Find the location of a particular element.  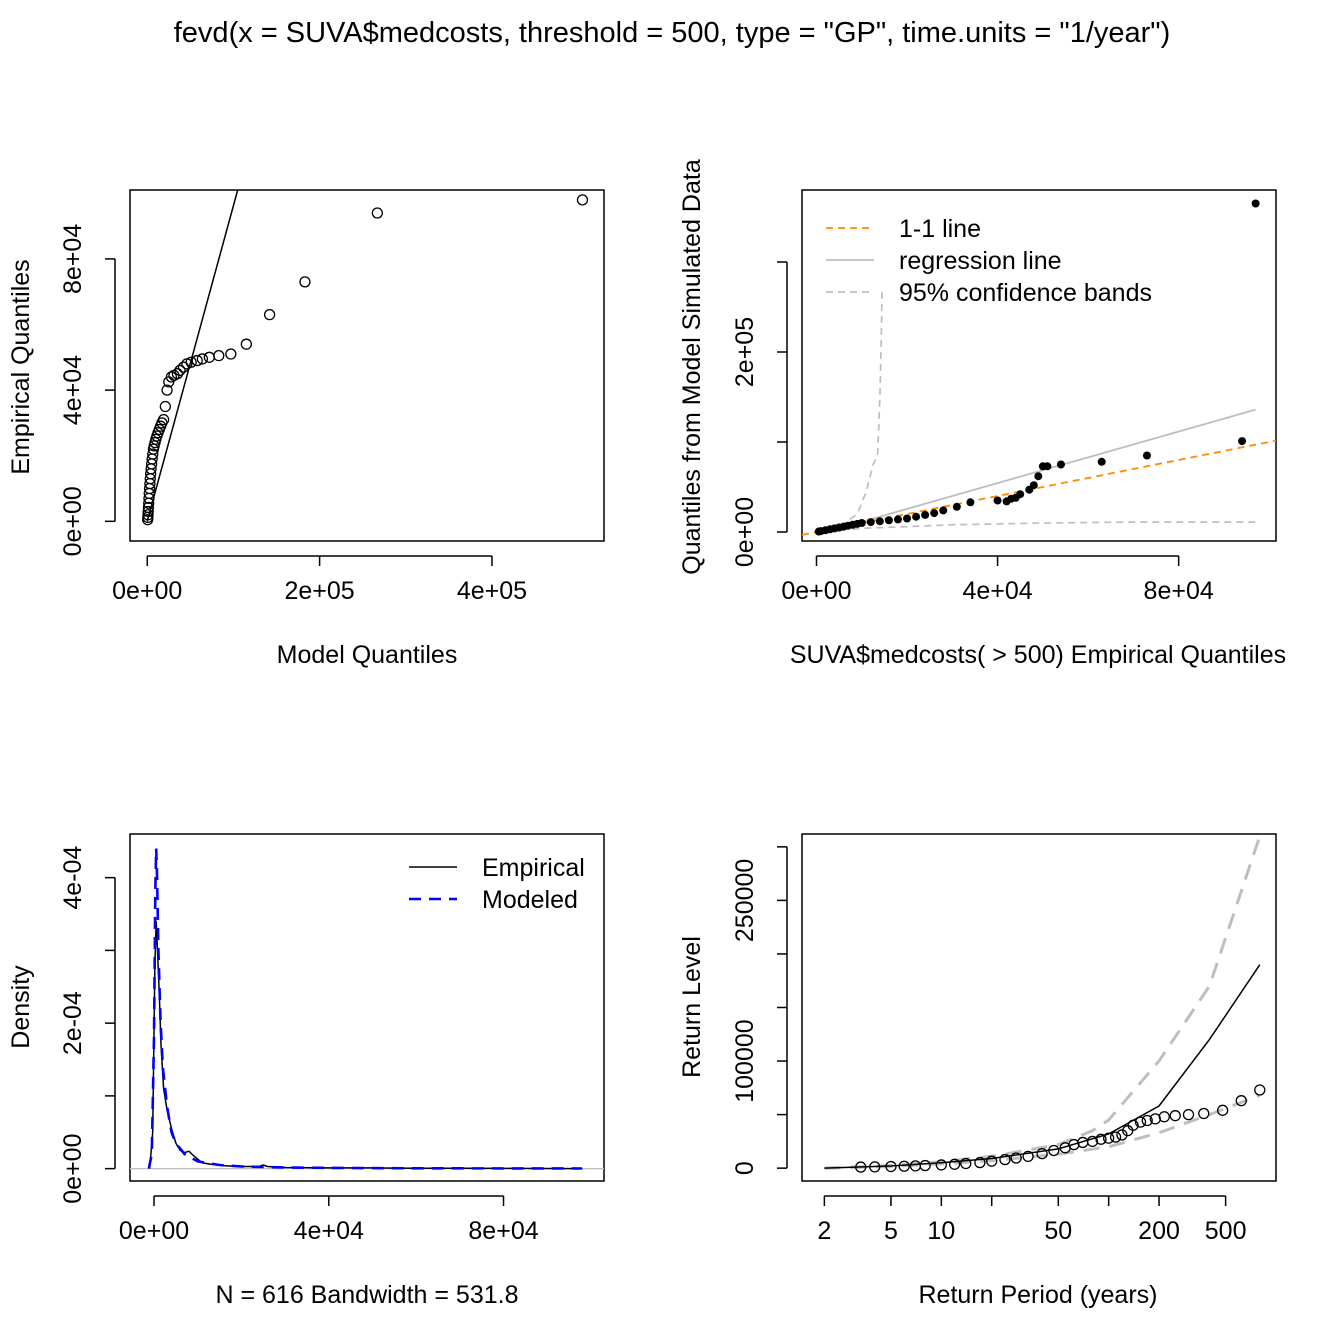

qq-simulated-ylabel: Quantiles from Model Simulated Data is located at coordinates (692, 367).